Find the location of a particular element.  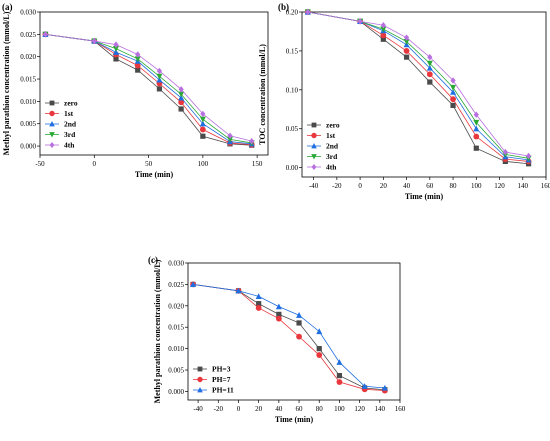

y-tick-label: 0.05 is located at coordinates (292, 129).